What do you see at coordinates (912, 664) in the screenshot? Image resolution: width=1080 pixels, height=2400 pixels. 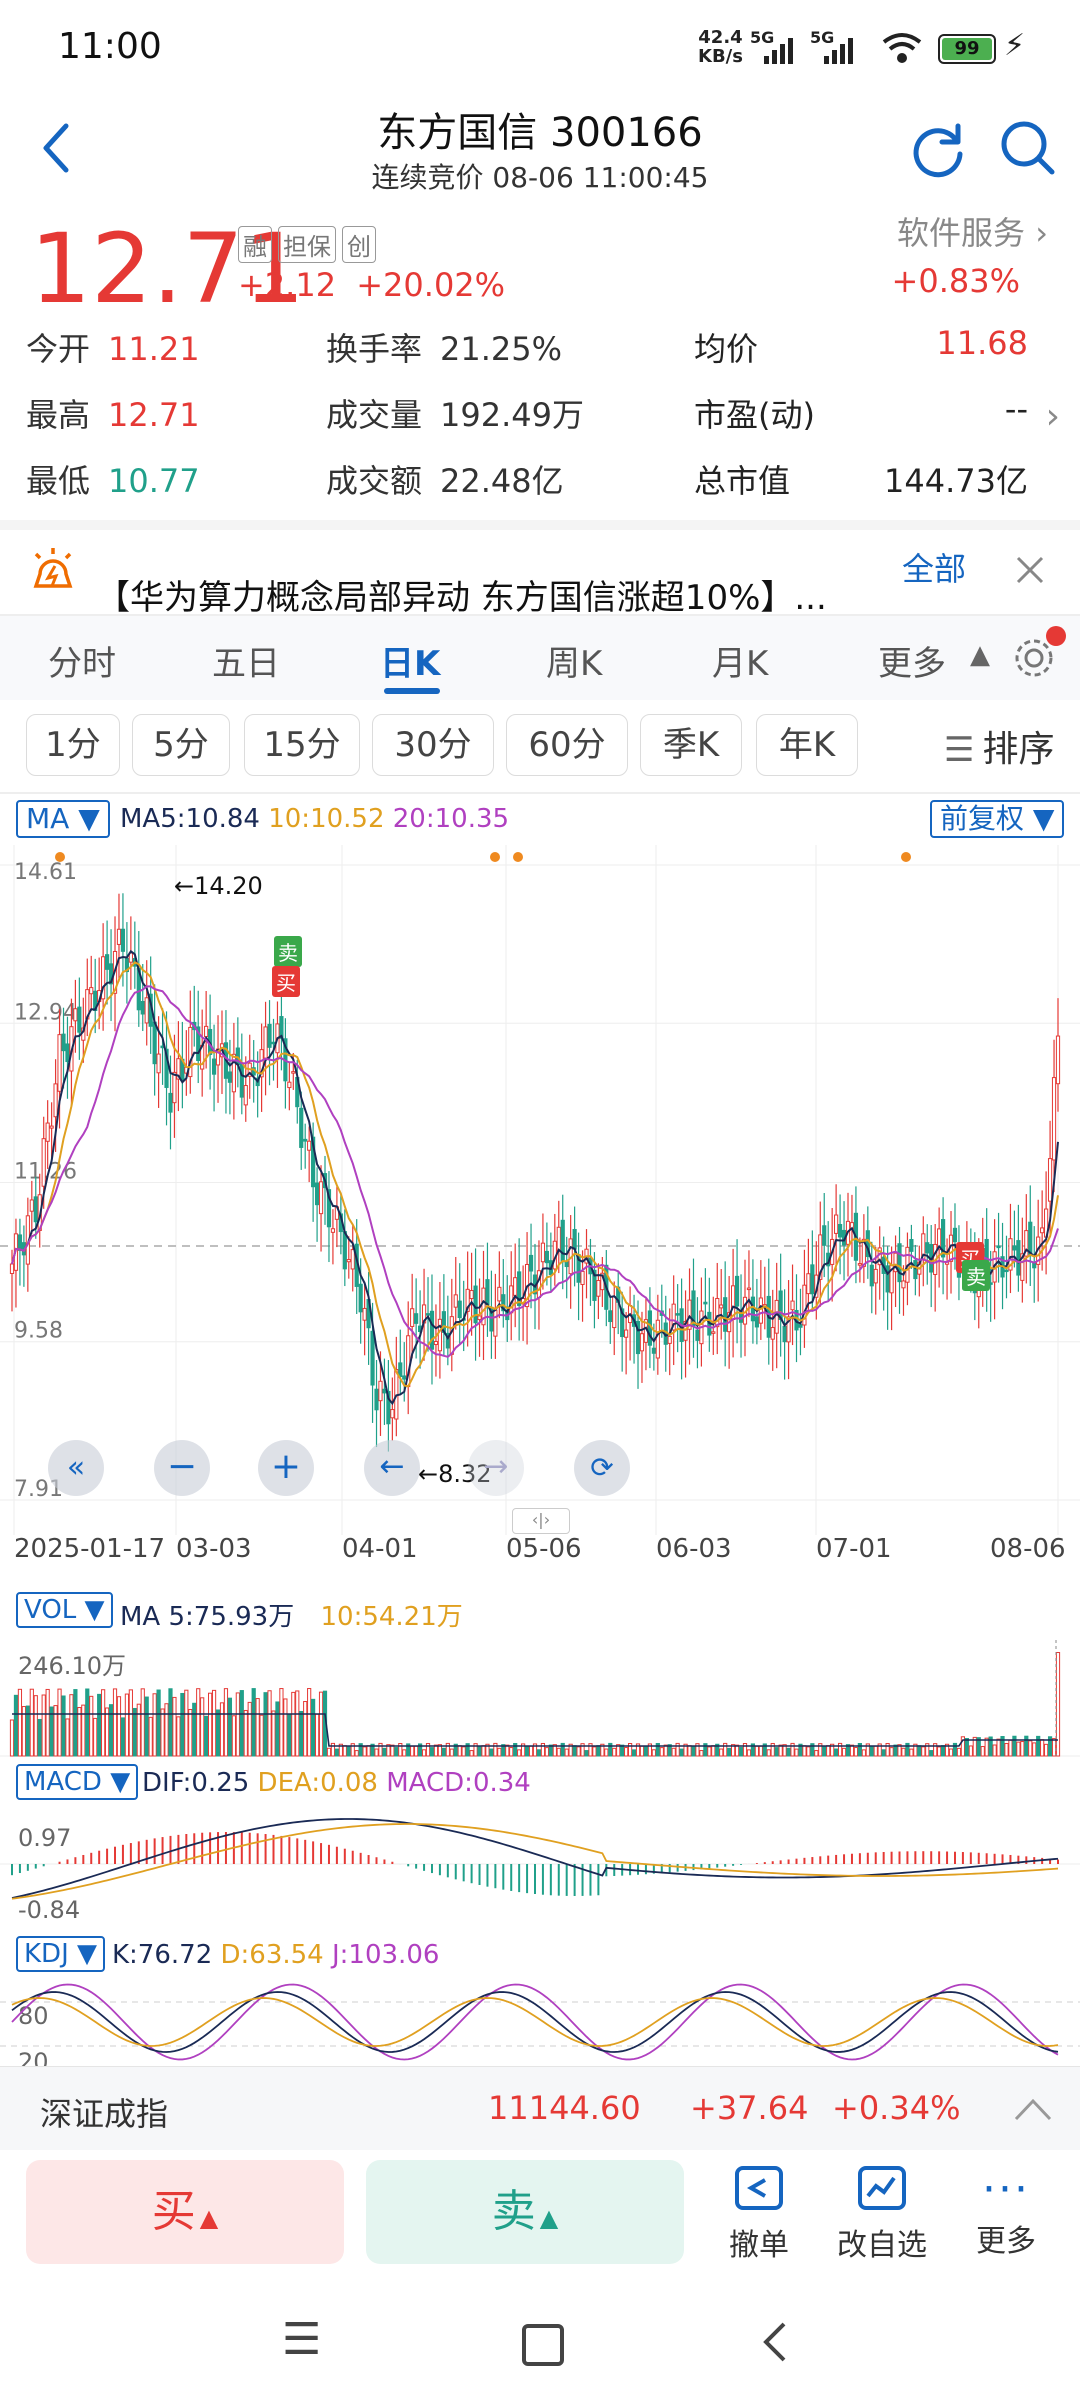 I see `tab-more: 更多` at bounding box center [912, 664].